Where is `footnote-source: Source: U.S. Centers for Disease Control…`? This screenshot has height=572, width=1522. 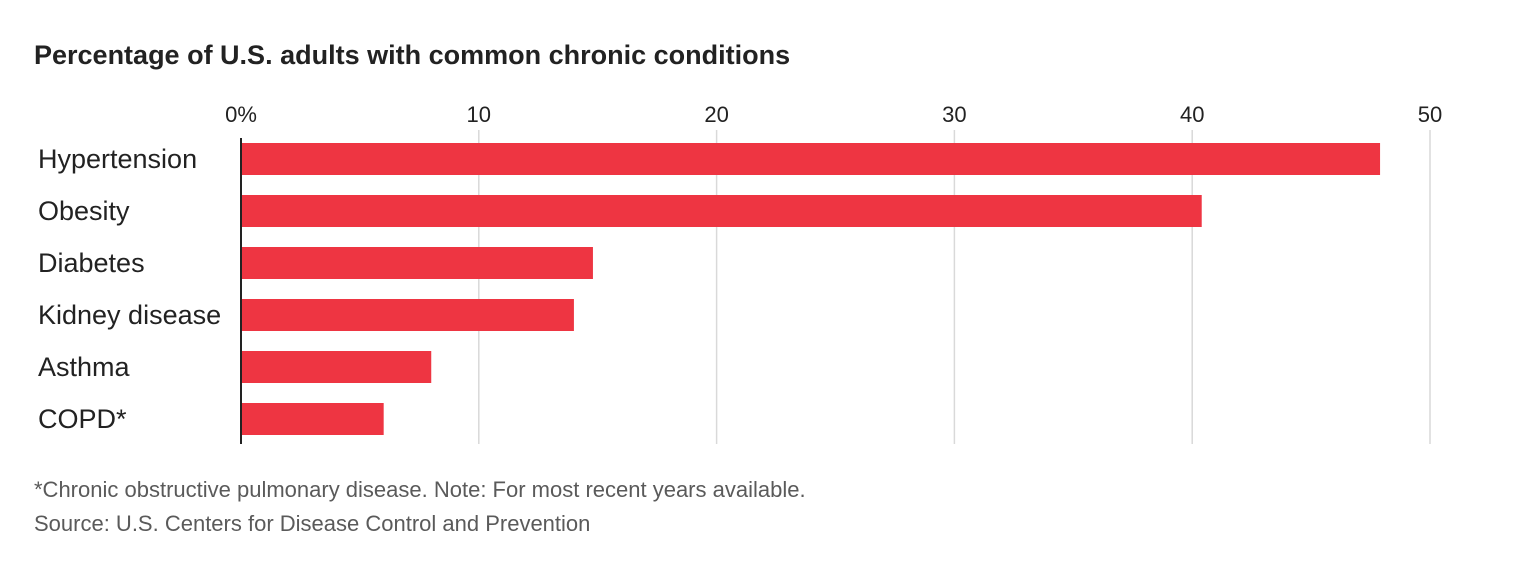
footnote-source: Source: U.S. Centers for Disease Control… is located at coordinates (312, 523).